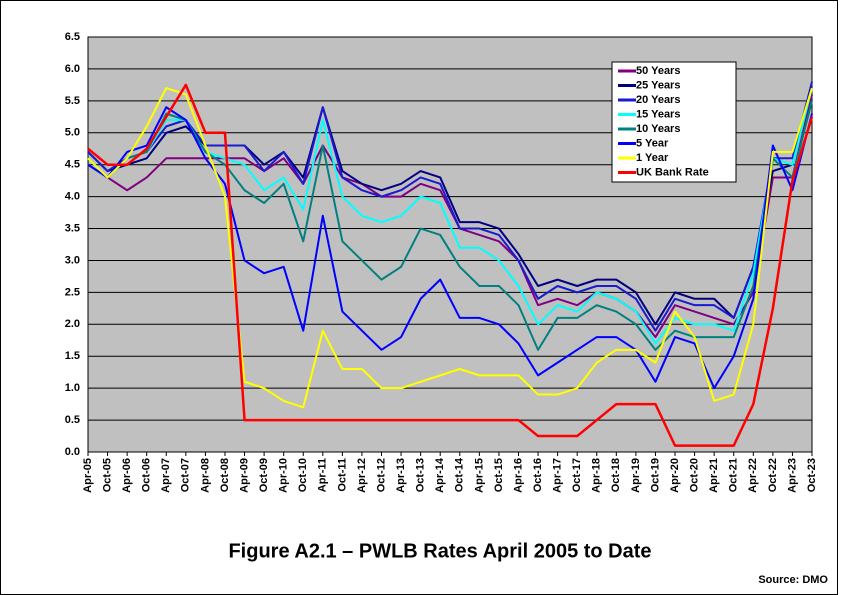  What do you see at coordinates (440, 475) in the screenshot?
I see `x-tick-label: Apr-14` at bounding box center [440, 475].